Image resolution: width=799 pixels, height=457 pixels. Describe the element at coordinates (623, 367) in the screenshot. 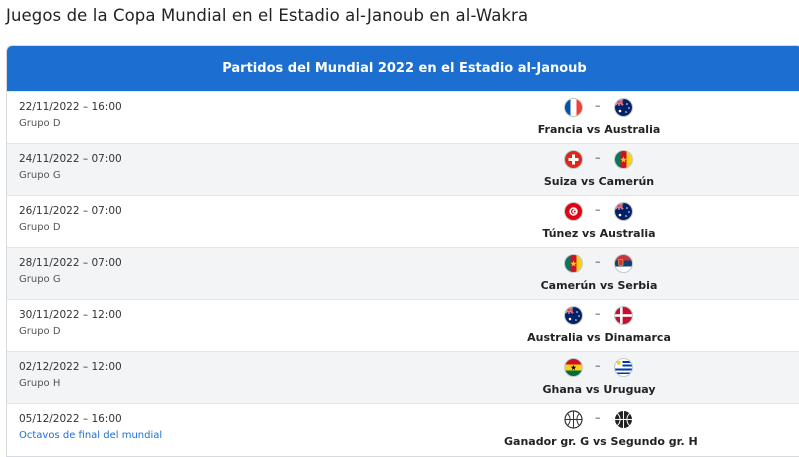

I see `uruguay-flag-icon` at that location.